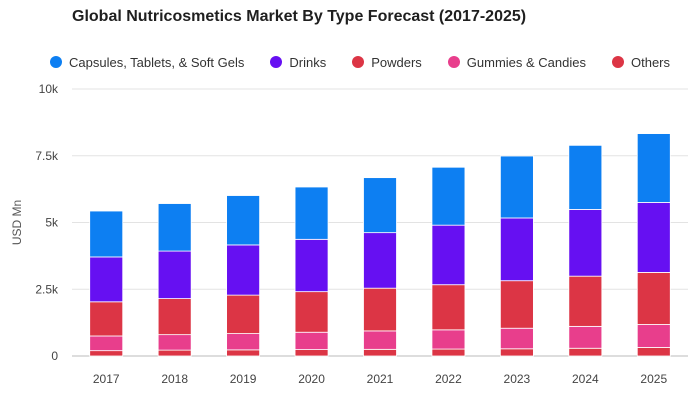  I want to click on bar-segment-drinks-2021, so click(380, 260).